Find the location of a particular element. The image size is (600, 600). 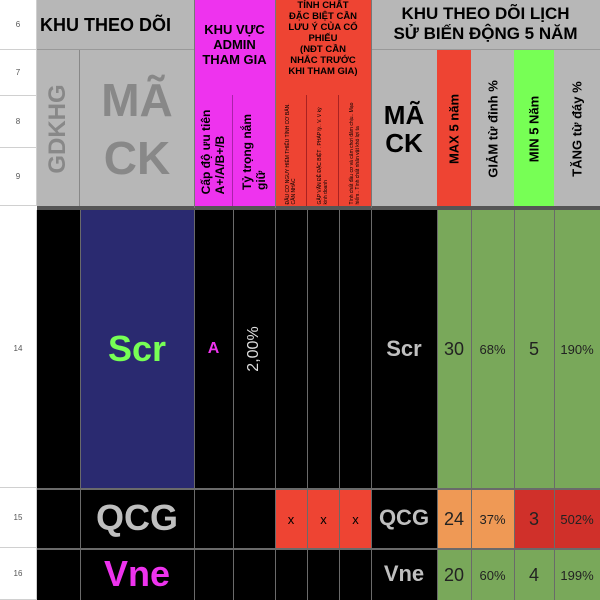

header-gdkhg-label: GDKHG is located at coordinates (57, 129).